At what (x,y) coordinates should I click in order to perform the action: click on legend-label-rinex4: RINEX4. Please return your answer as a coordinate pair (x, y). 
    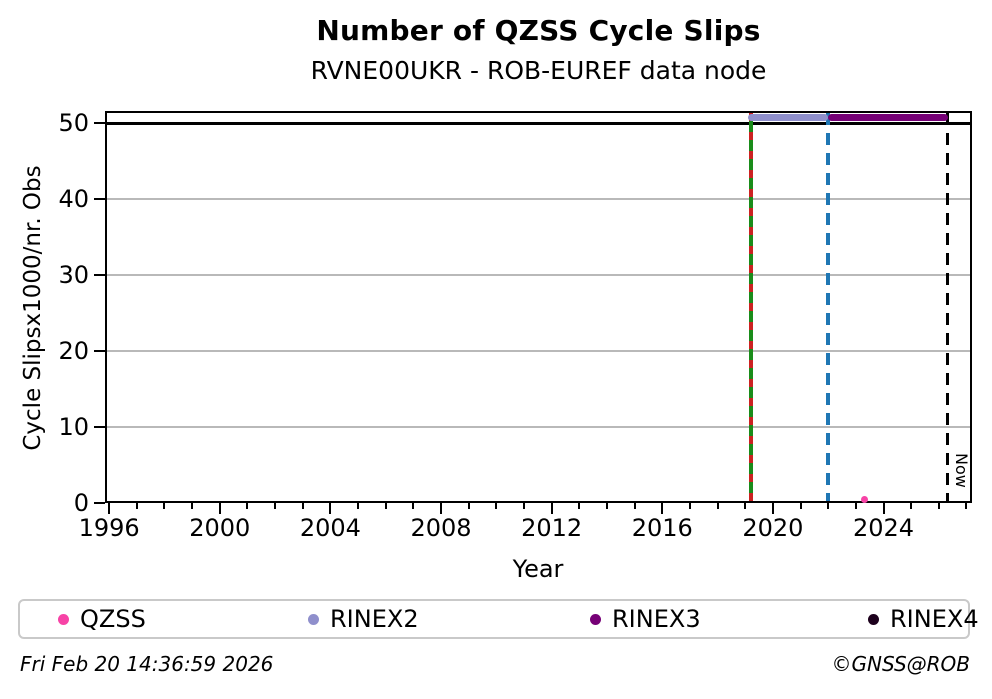
    Looking at the image, I should click on (934, 619).